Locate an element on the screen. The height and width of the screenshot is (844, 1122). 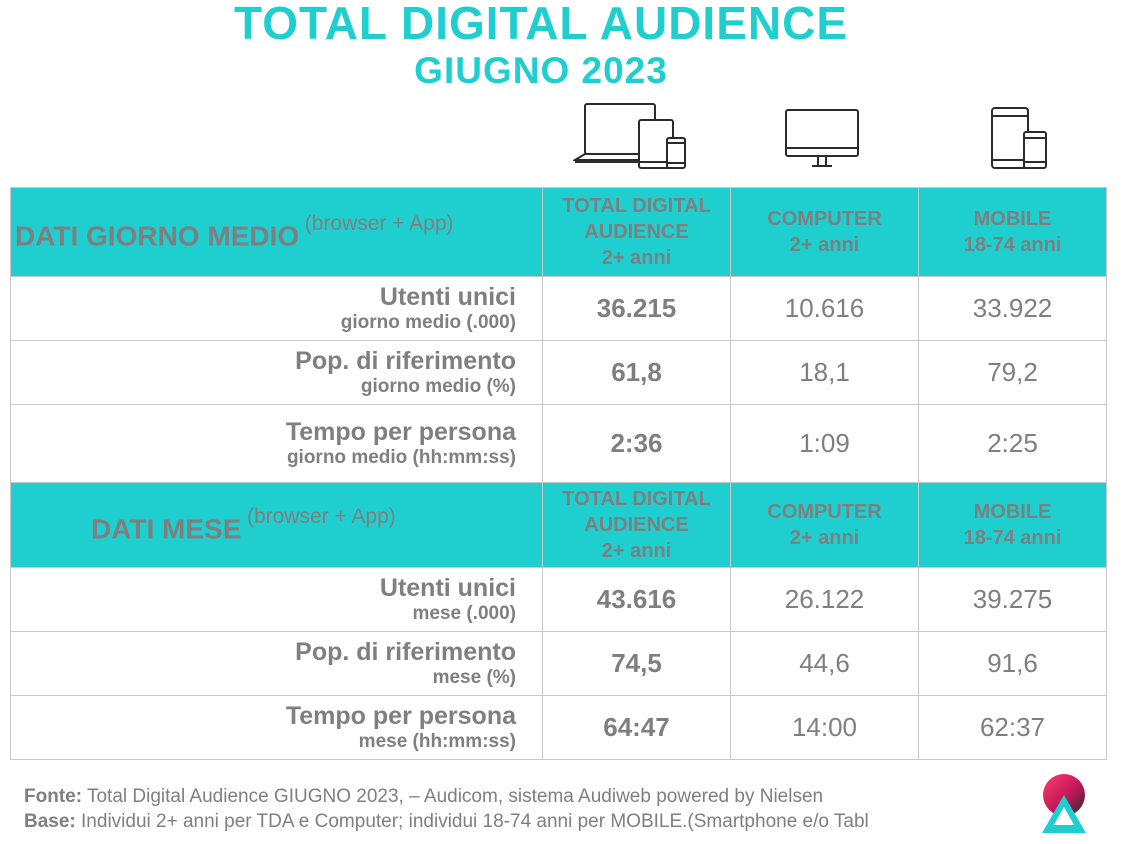
value-mobile: 79,2 is located at coordinates (1012, 372).